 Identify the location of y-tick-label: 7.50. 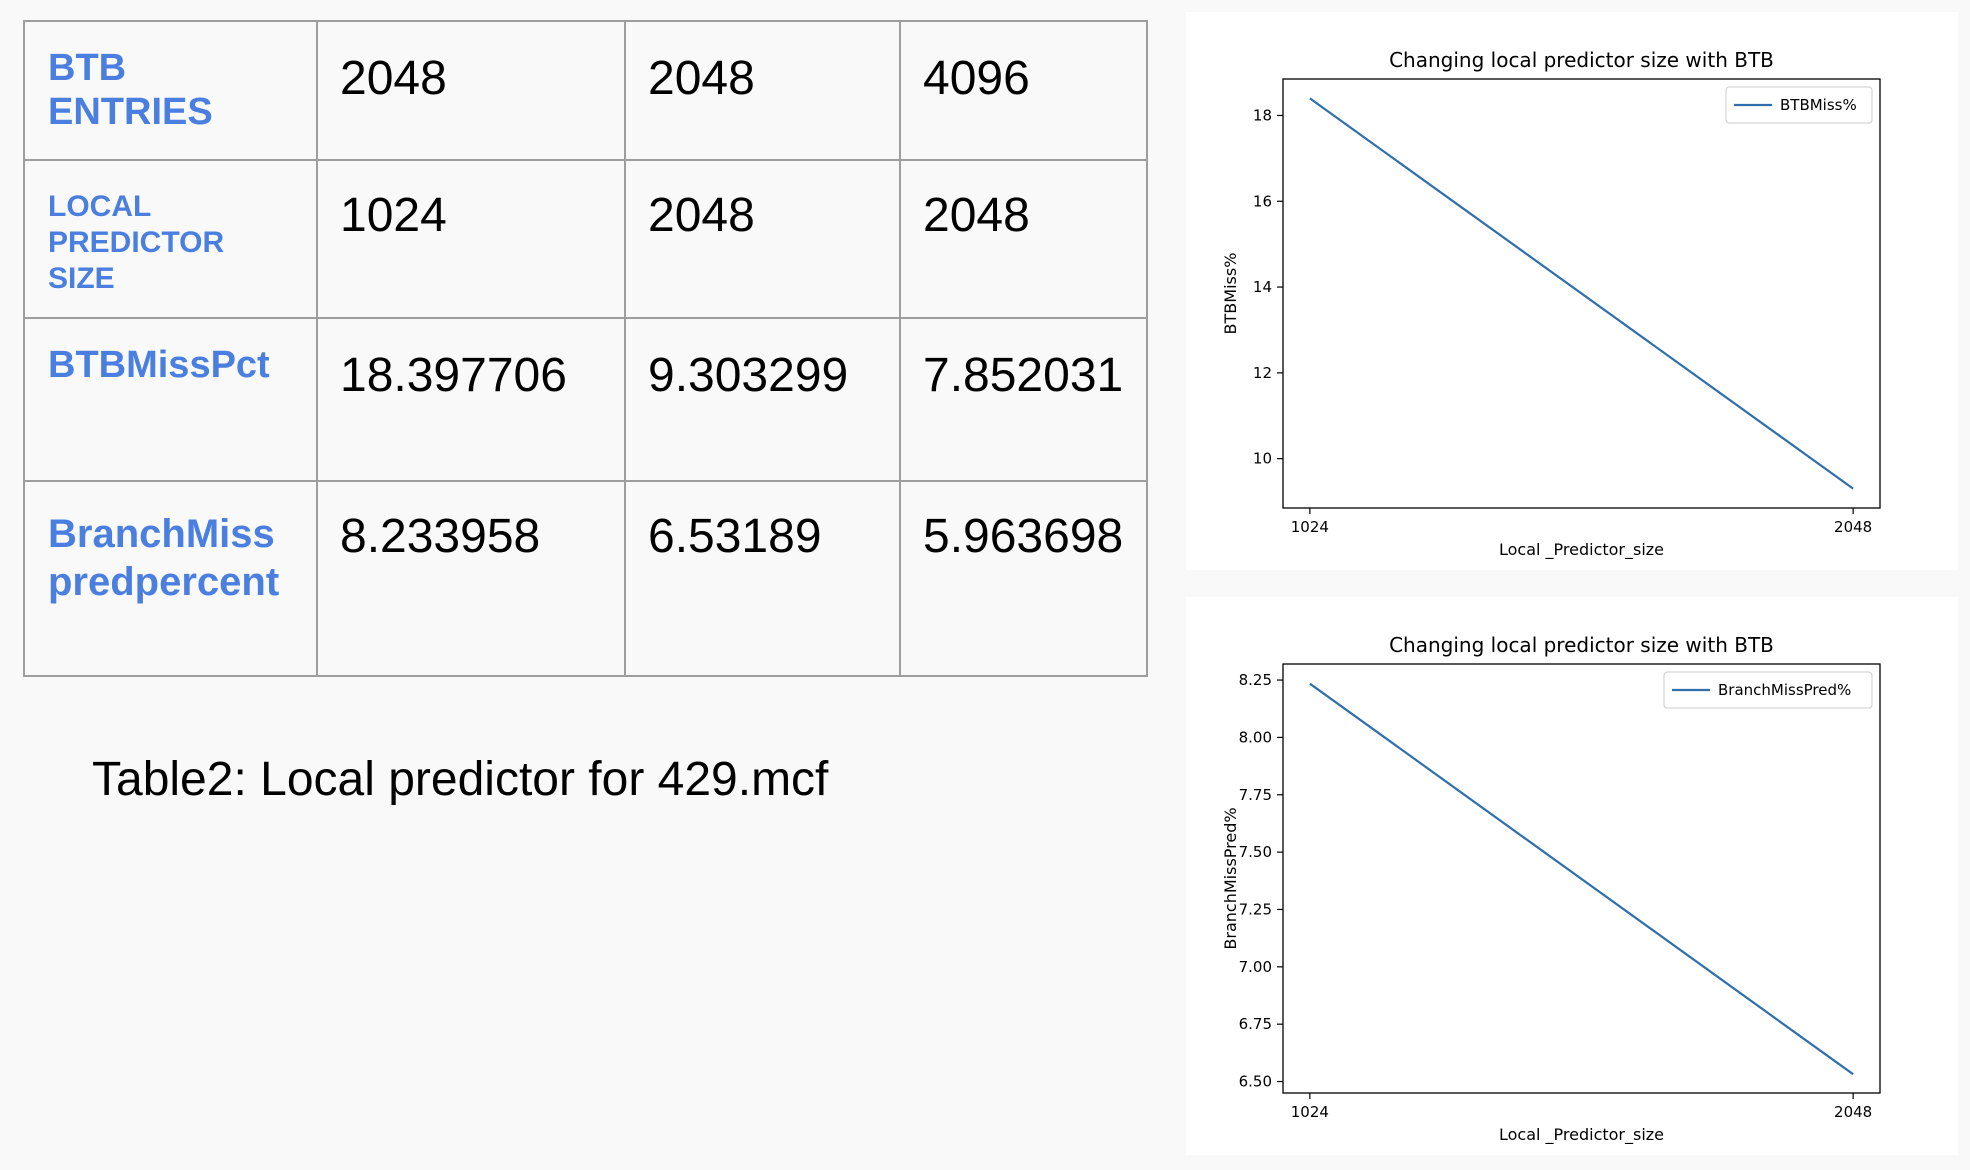
(1255, 852).